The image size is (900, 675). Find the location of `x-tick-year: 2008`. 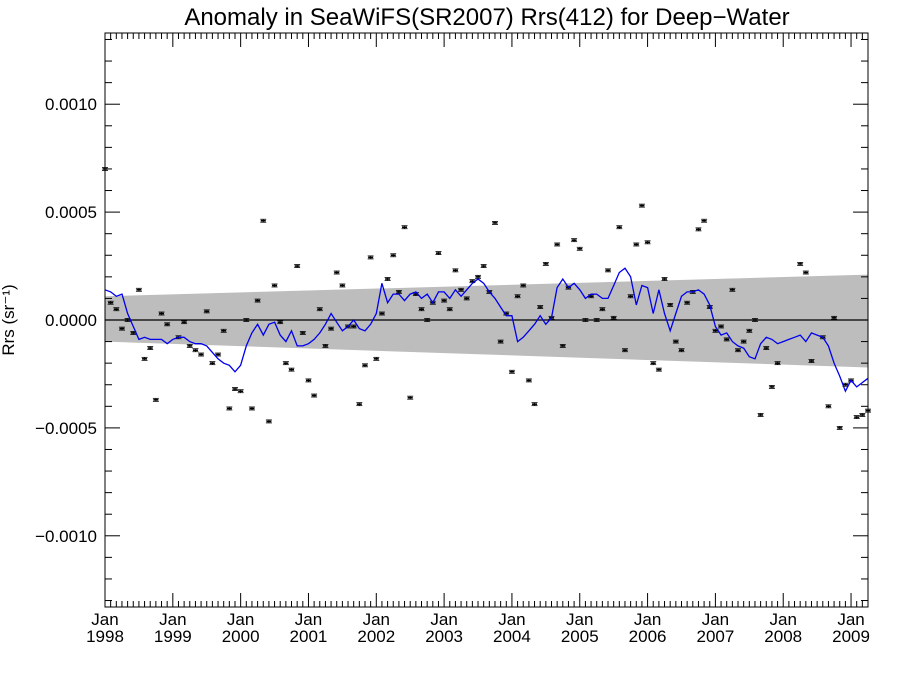

x-tick-year: 2008 is located at coordinates (783, 636).